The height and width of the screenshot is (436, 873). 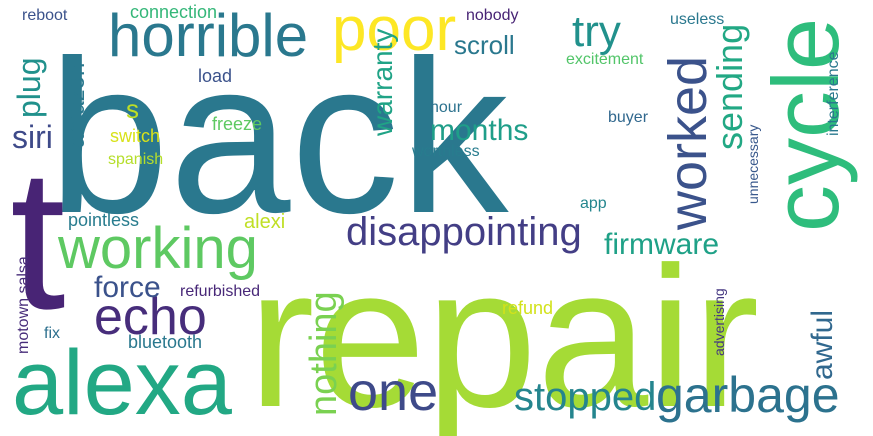 What do you see at coordinates (697, 19) in the screenshot?
I see `cloud-word: useless` at bounding box center [697, 19].